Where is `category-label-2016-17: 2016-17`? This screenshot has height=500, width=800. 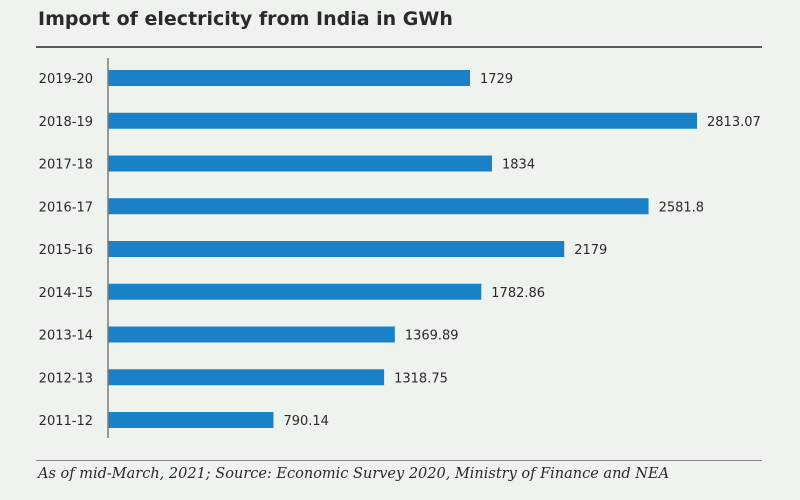
category-label-2016-17: 2016-17 is located at coordinates (66, 207).